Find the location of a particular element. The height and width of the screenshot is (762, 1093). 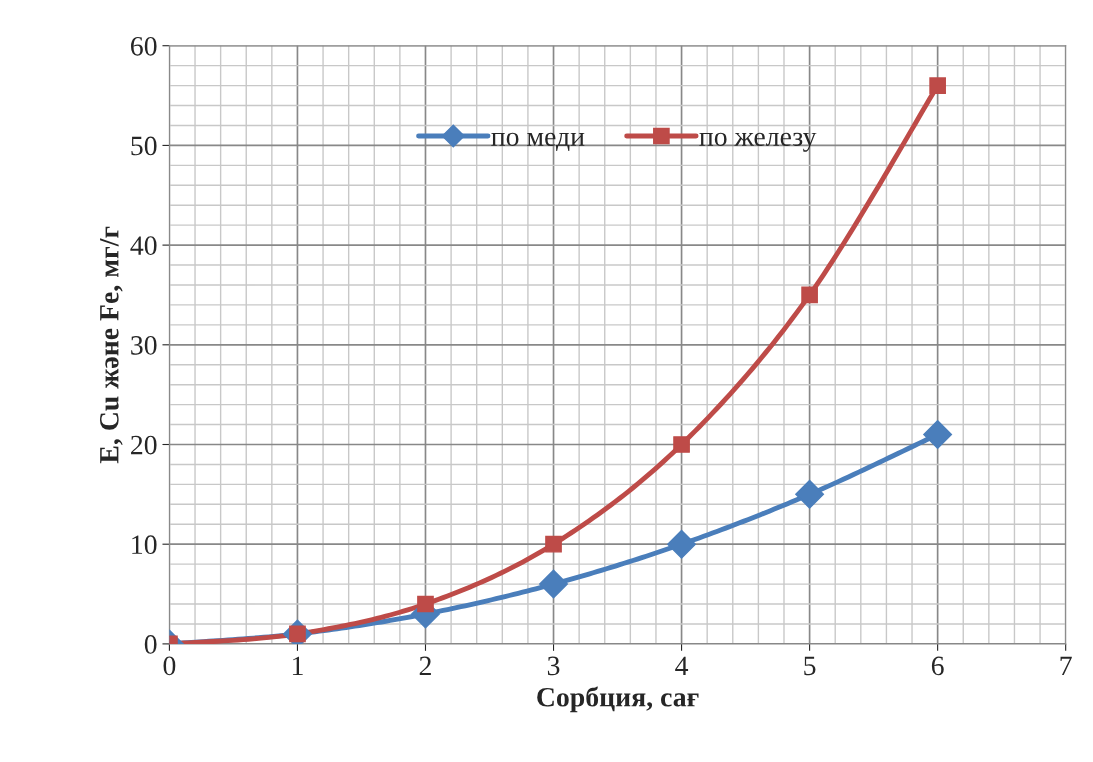

x-tick-label: 5 is located at coordinates (810, 666).